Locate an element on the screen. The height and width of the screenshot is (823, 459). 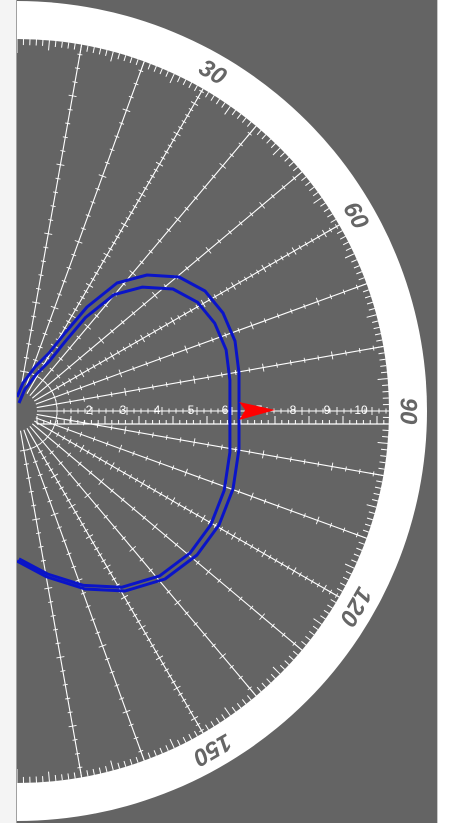
red-pointer-icon is located at coordinates (257, 411).